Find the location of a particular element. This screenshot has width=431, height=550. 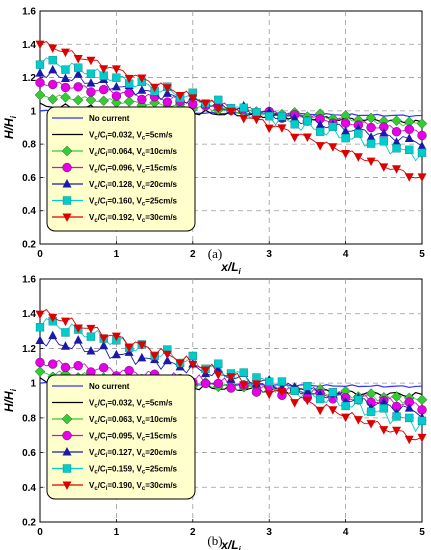

y-tick-label: 0.8 is located at coordinates (29, 418).